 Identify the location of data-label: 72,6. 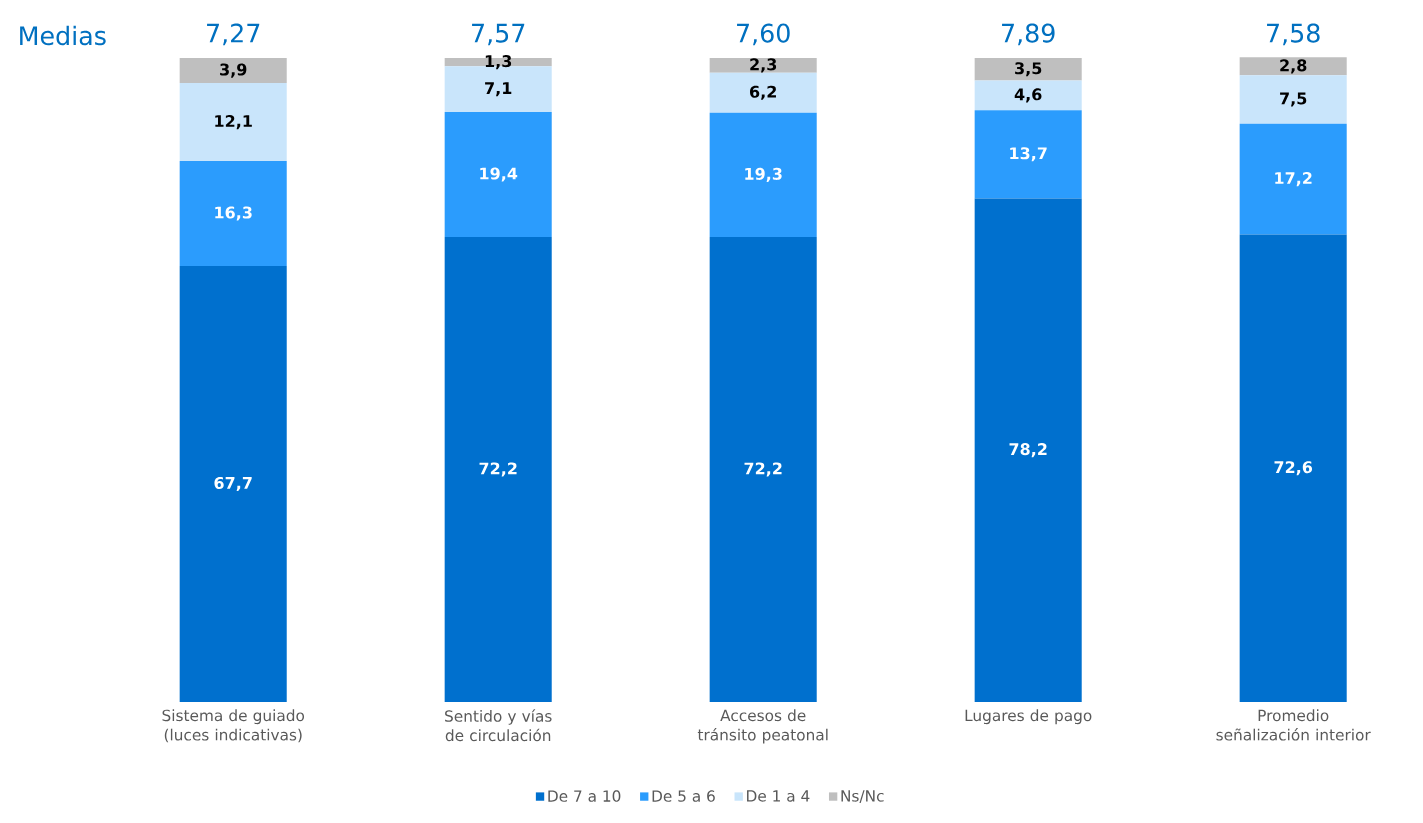
(1293, 468).